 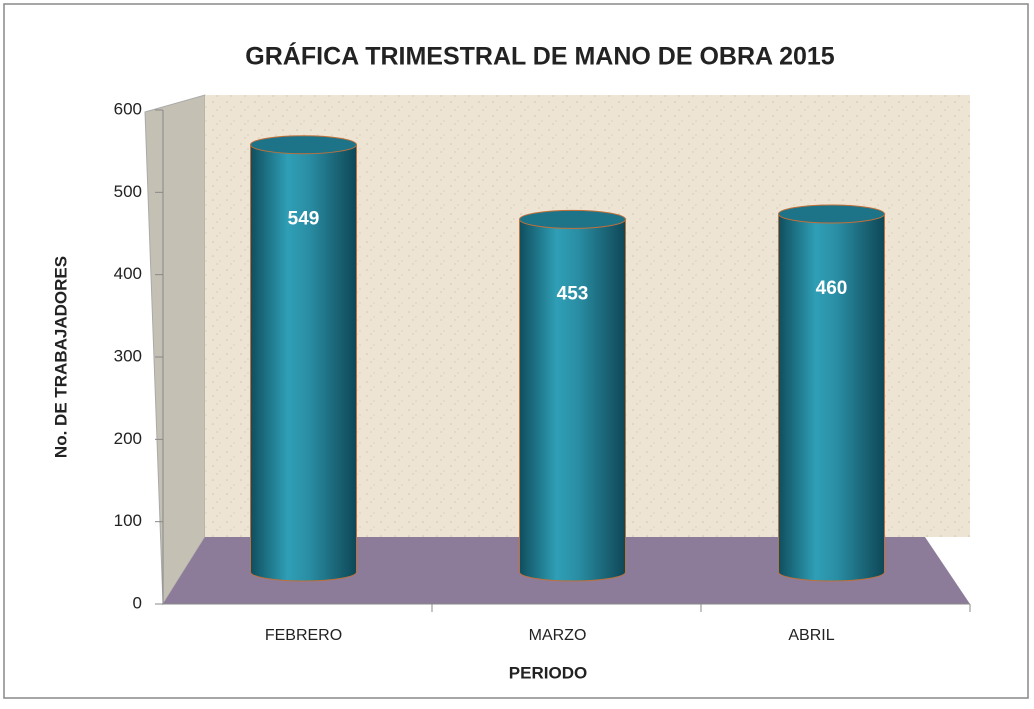 What do you see at coordinates (137, 602) in the screenshot?
I see `y-tick-label: 0` at bounding box center [137, 602].